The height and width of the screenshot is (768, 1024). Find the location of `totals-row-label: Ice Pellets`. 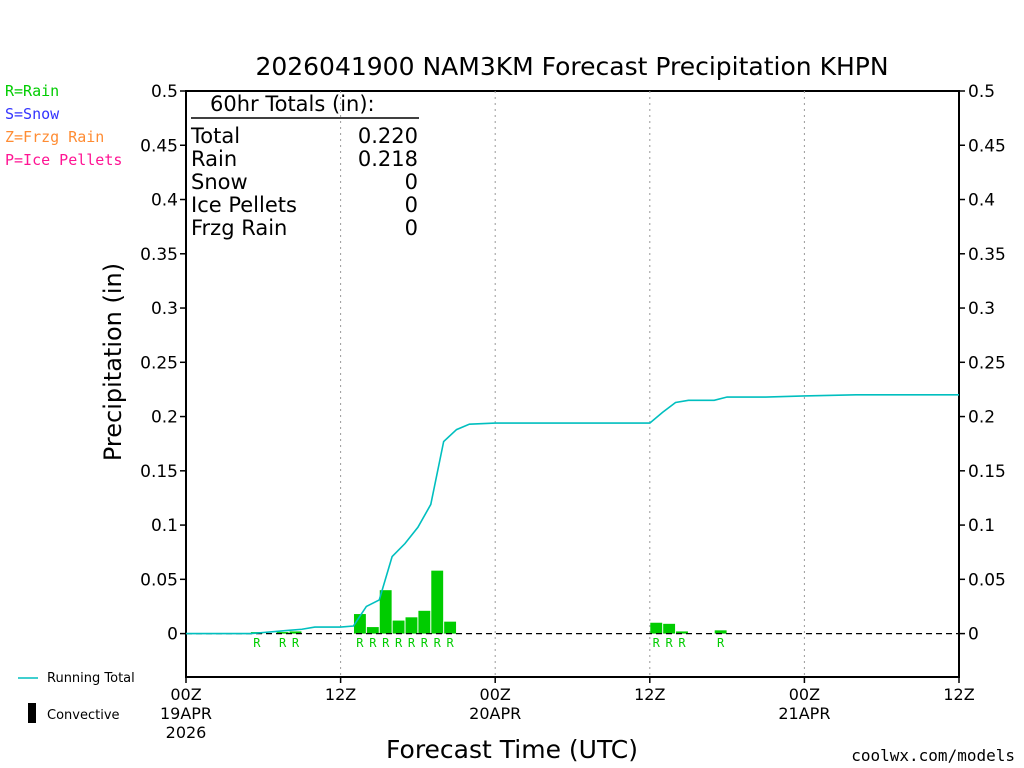

totals-row-label: Ice Pellets is located at coordinates (244, 205).